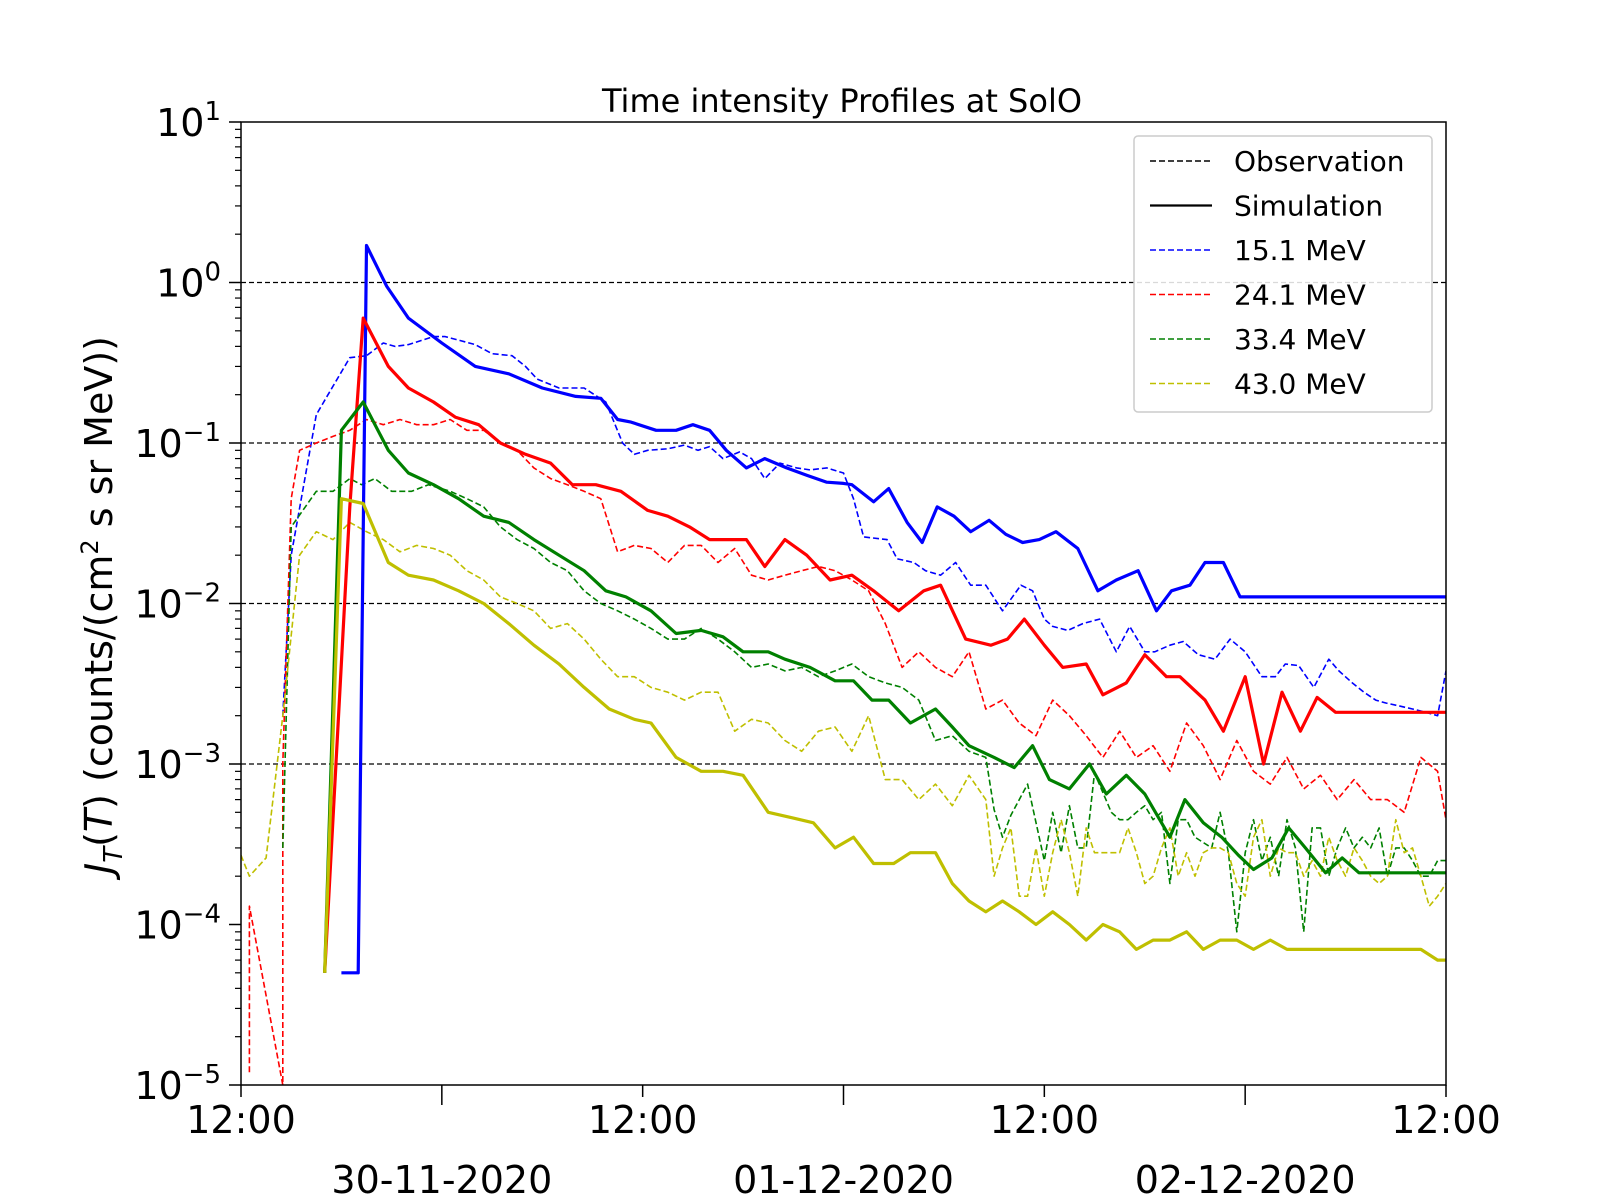 The width and height of the screenshot is (1600, 1200). I want to click on x-date-label: 30-11-2020, so click(441, 1179).